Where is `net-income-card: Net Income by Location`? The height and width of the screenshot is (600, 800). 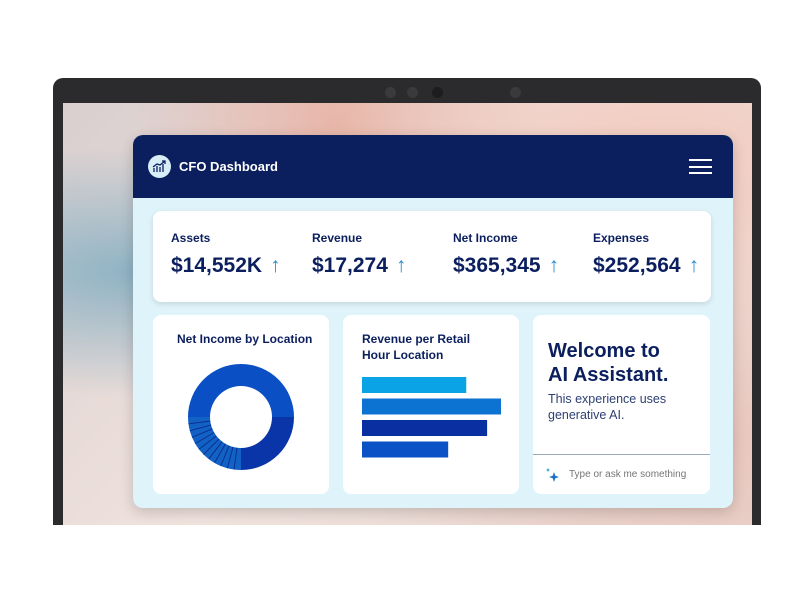
net-income-card: Net Income by Location is located at coordinates (241, 404).